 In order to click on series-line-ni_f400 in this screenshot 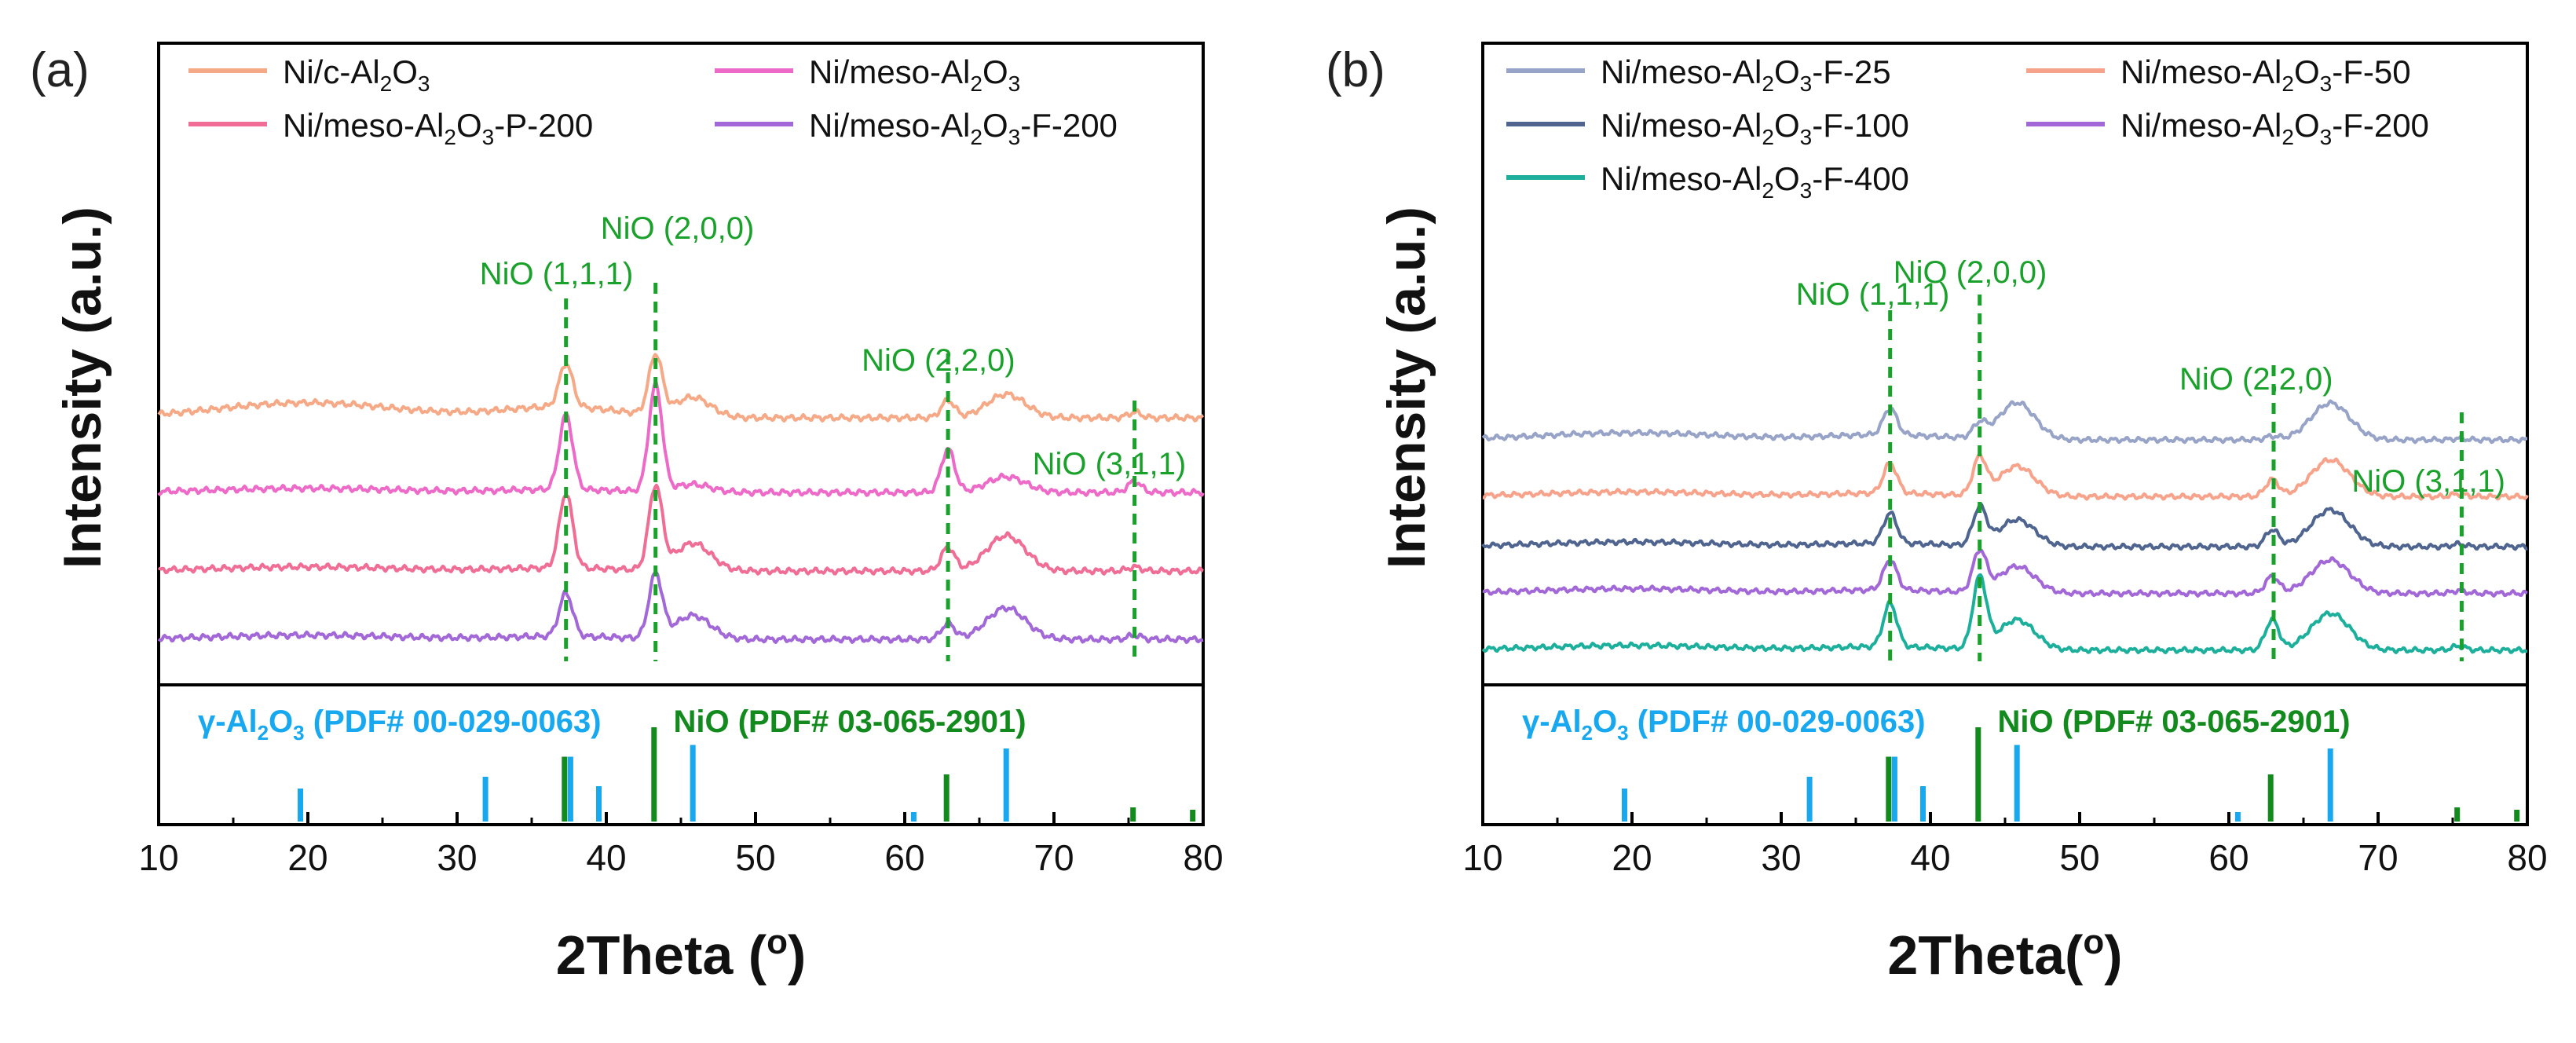, I will do `click(2005, 614)`.